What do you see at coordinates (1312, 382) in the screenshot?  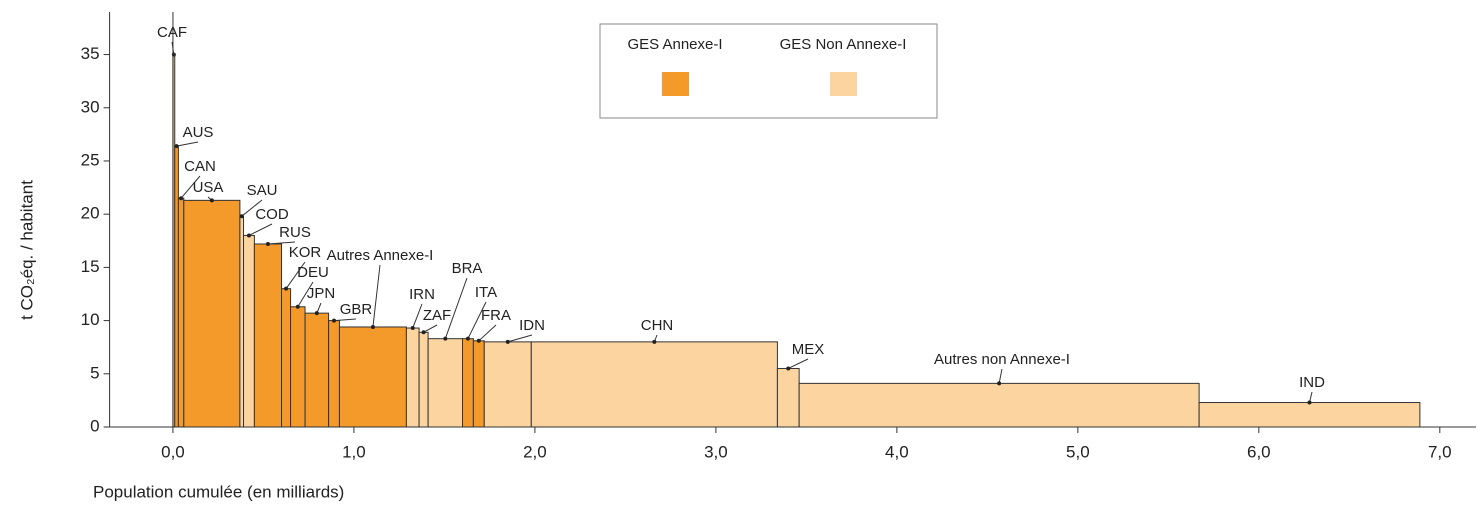 I see `bar-label: IND` at bounding box center [1312, 382].